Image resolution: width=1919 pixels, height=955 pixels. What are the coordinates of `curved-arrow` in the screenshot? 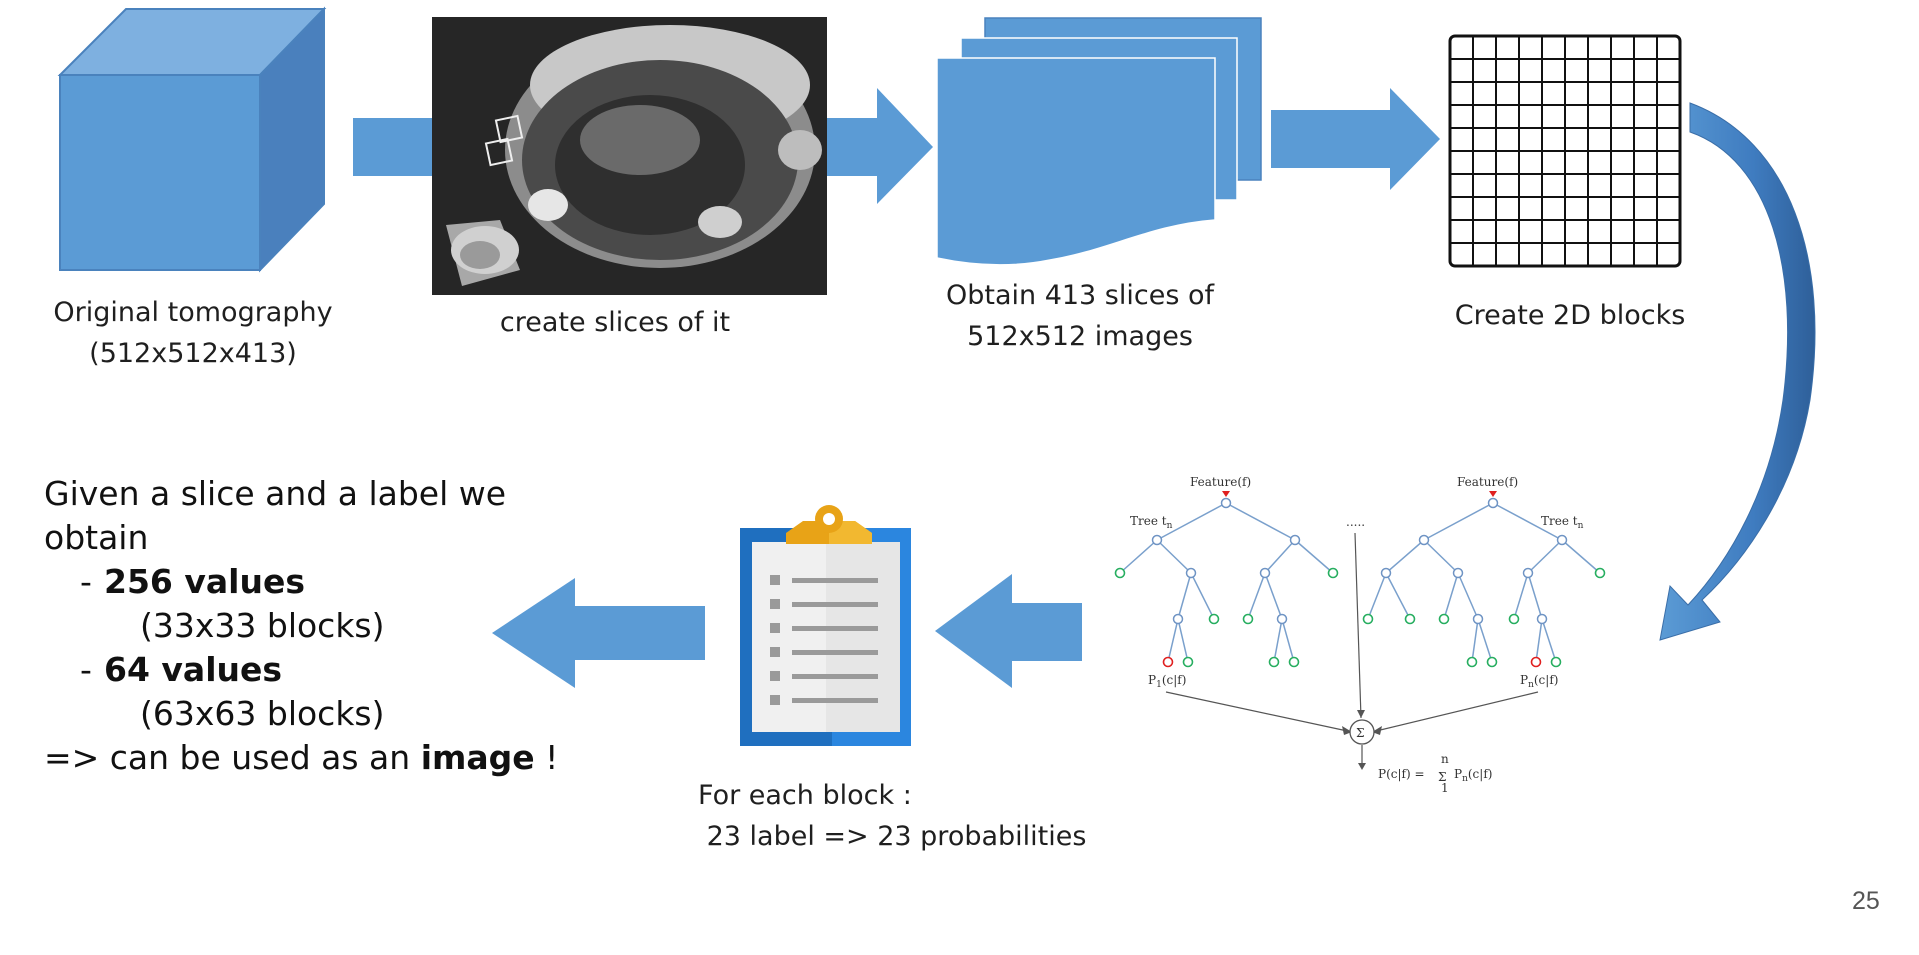 It's located at (1737, 371).